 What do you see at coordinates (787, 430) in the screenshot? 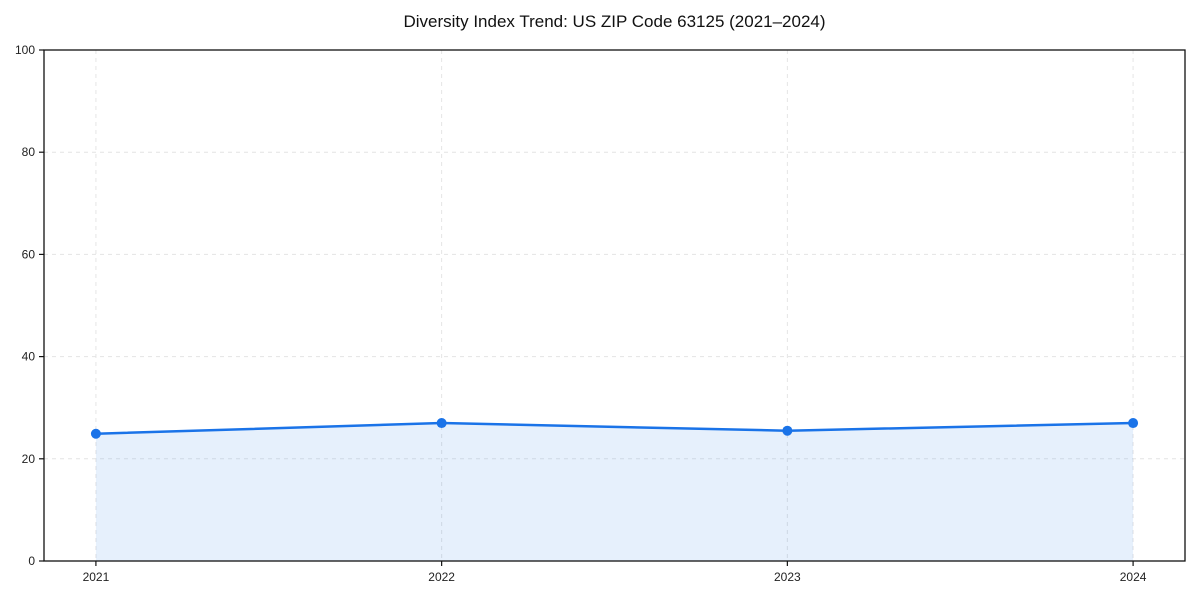
I see `data-point-2023` at bounding box center [787, 430].